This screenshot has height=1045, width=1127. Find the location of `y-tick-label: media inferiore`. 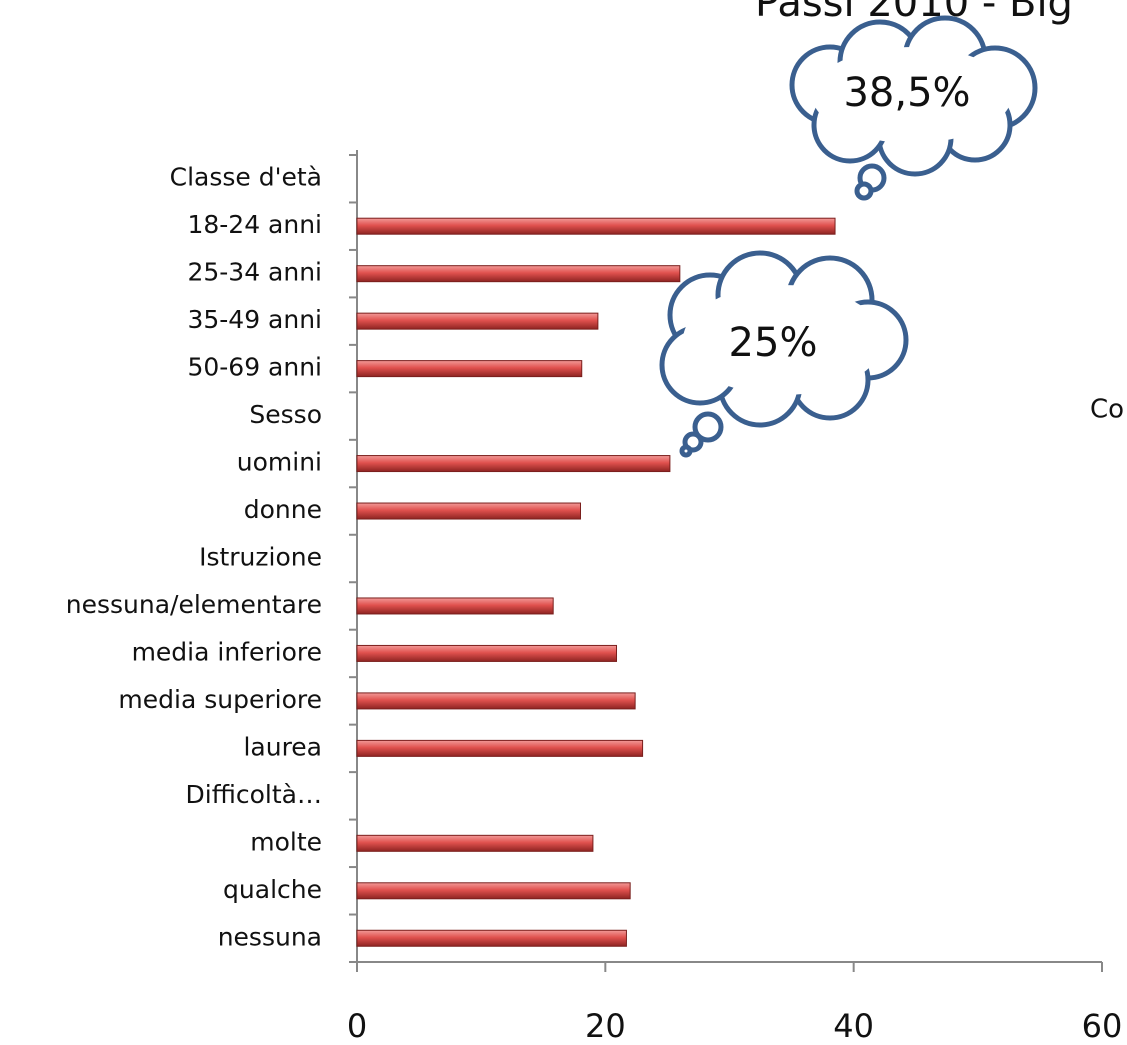

y-tick-label: media inferiore is located at coordinates (227, 651).